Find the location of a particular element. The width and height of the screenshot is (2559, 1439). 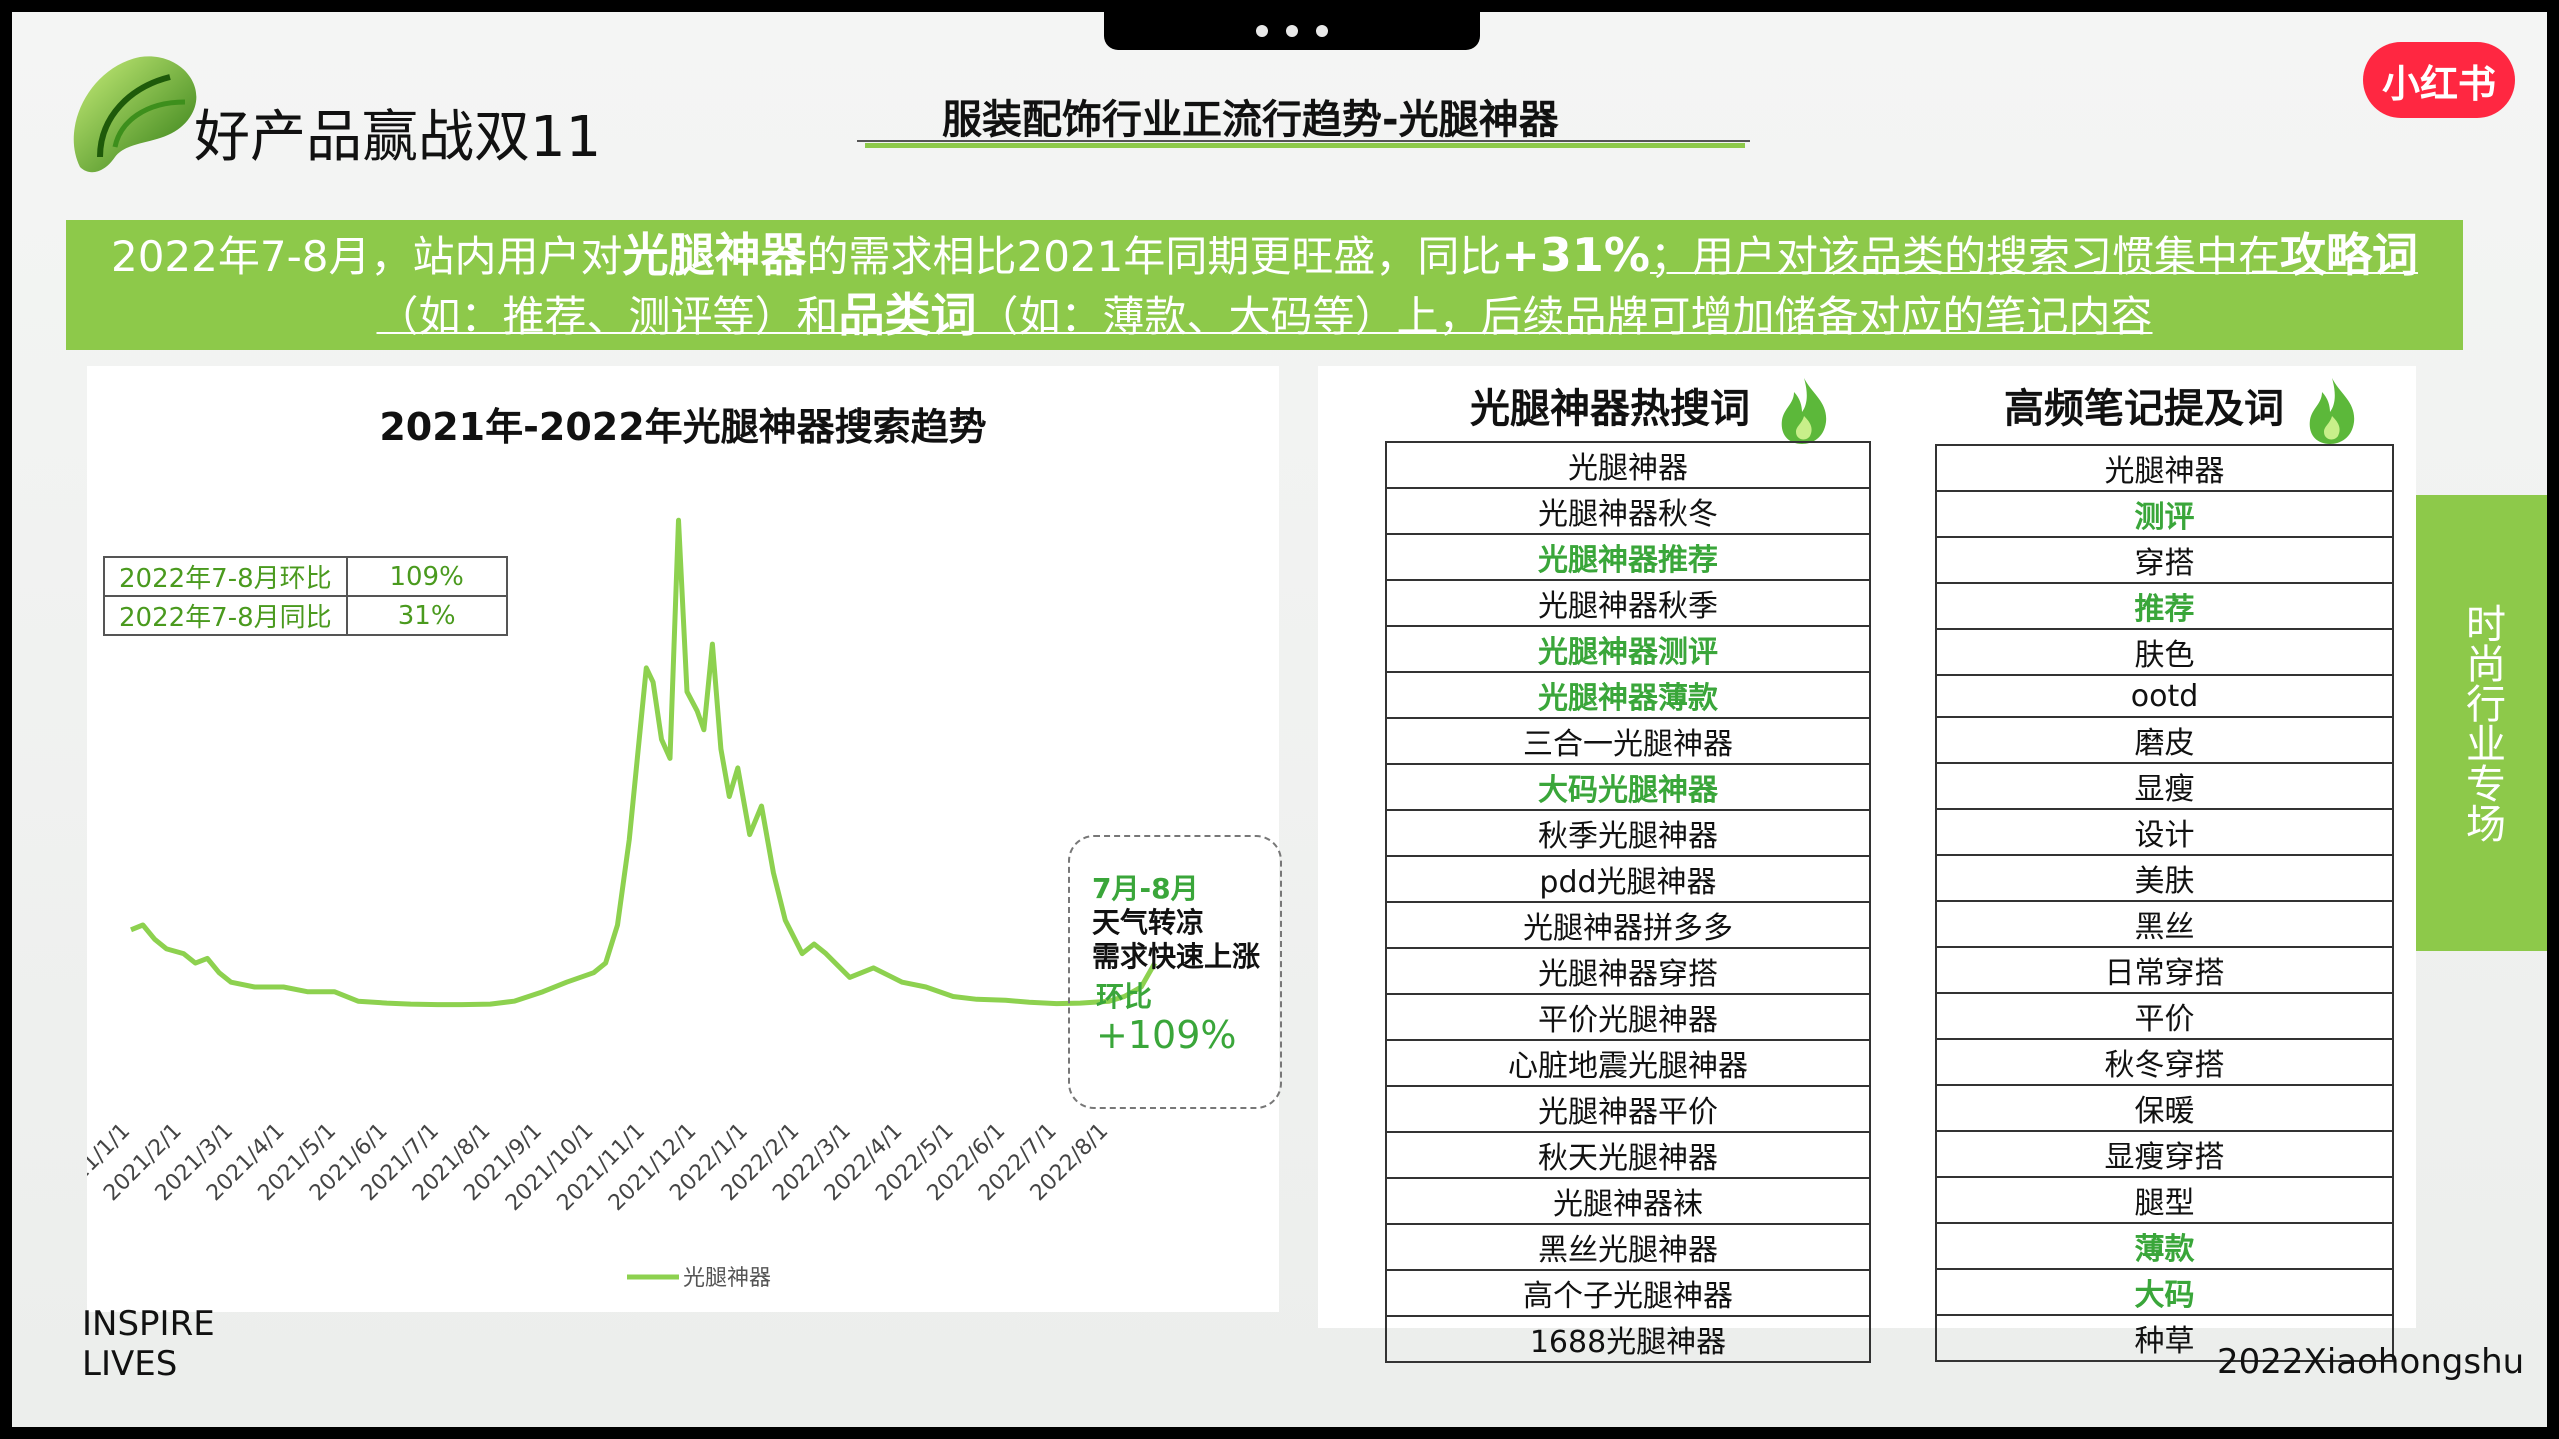

green-leaf-logo-icon is located at coordinates (135, 114).